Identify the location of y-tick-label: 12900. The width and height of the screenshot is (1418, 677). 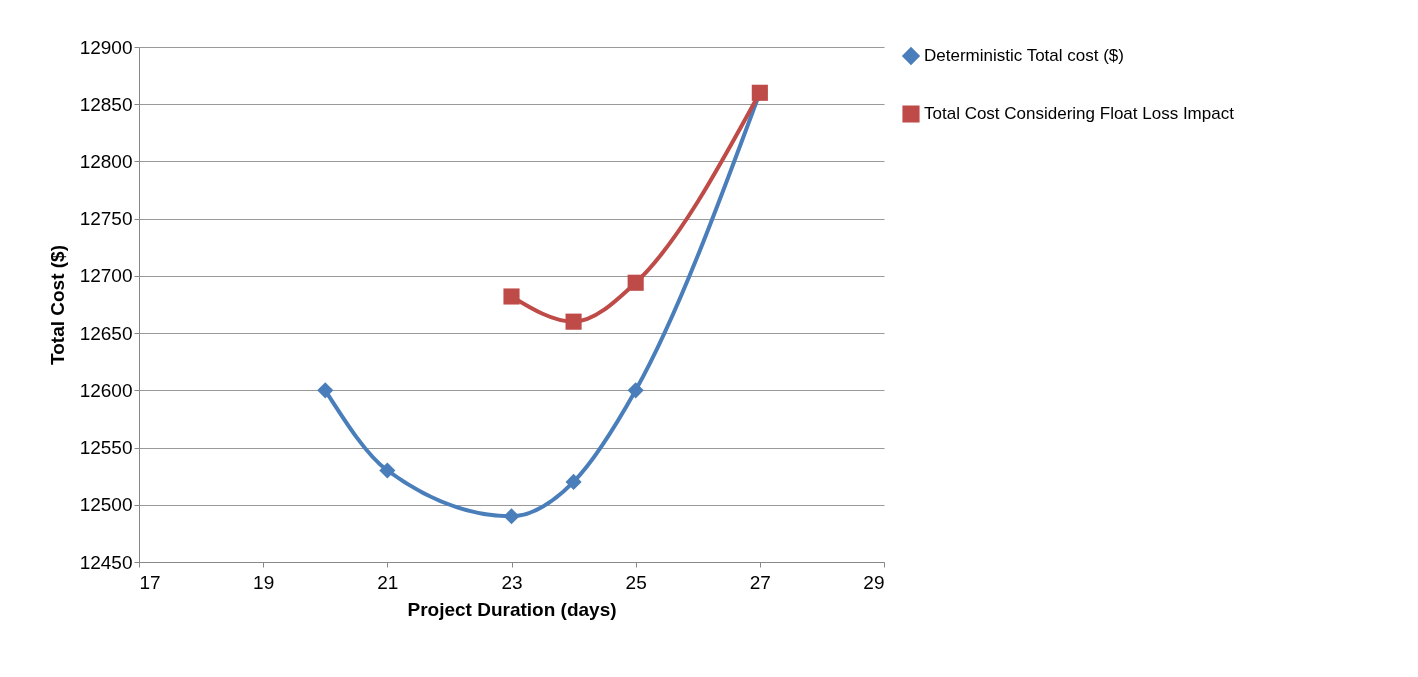
(106, 47).